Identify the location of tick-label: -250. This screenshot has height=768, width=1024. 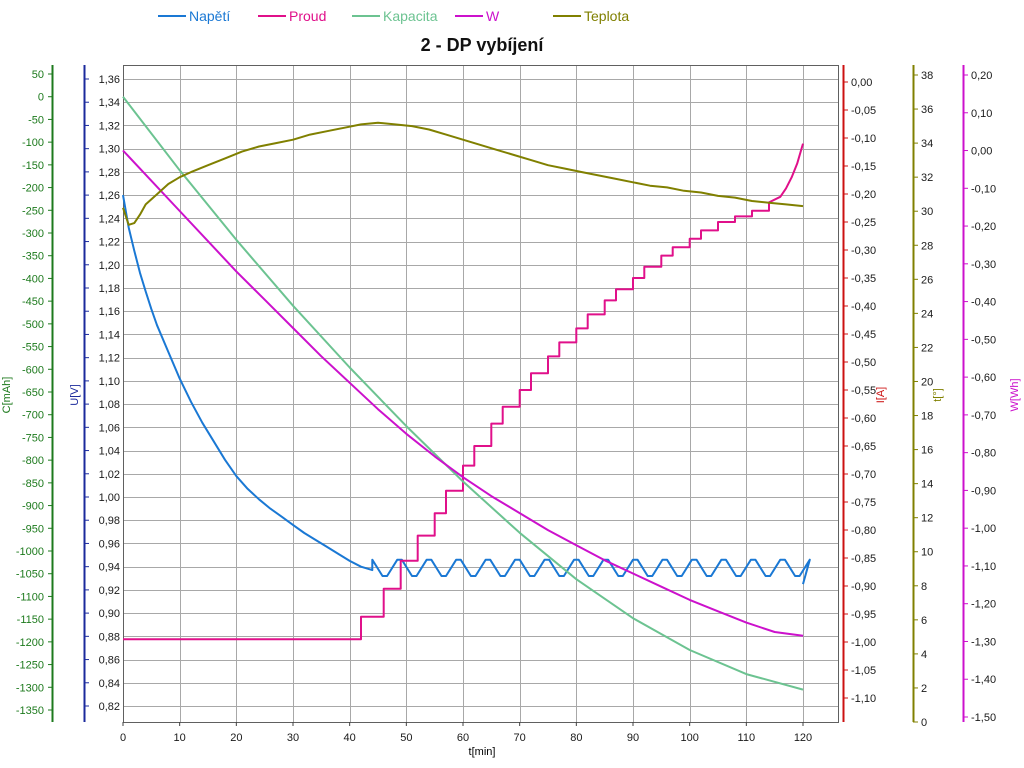
(33, 211).